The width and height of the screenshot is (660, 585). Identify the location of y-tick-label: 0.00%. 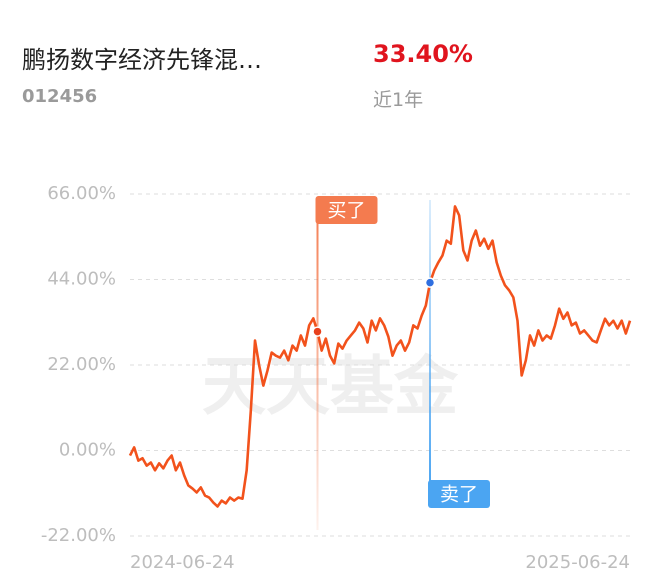
(87, 450).